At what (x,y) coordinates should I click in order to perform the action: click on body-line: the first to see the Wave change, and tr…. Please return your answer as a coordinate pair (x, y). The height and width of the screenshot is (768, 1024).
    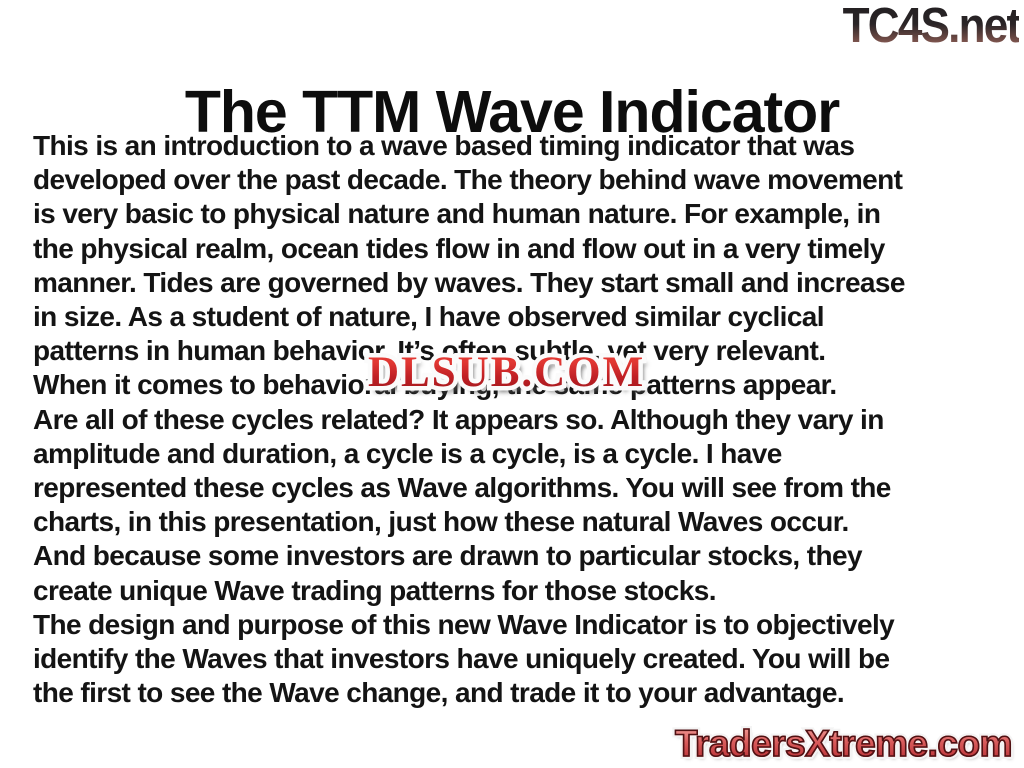
    Looking at the image, I should click on (439, 693).